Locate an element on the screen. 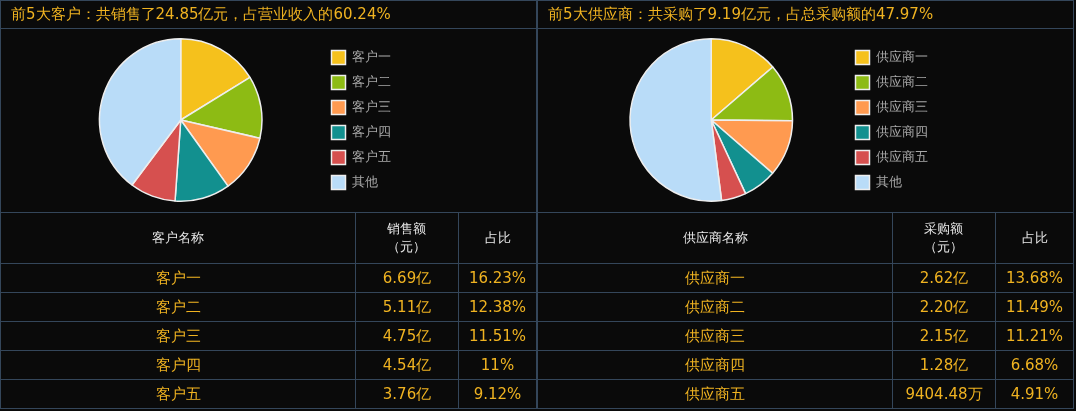 This screenshot has width=1076, height=411. category-label: 供应商三 is located at coordinates (715, 335).